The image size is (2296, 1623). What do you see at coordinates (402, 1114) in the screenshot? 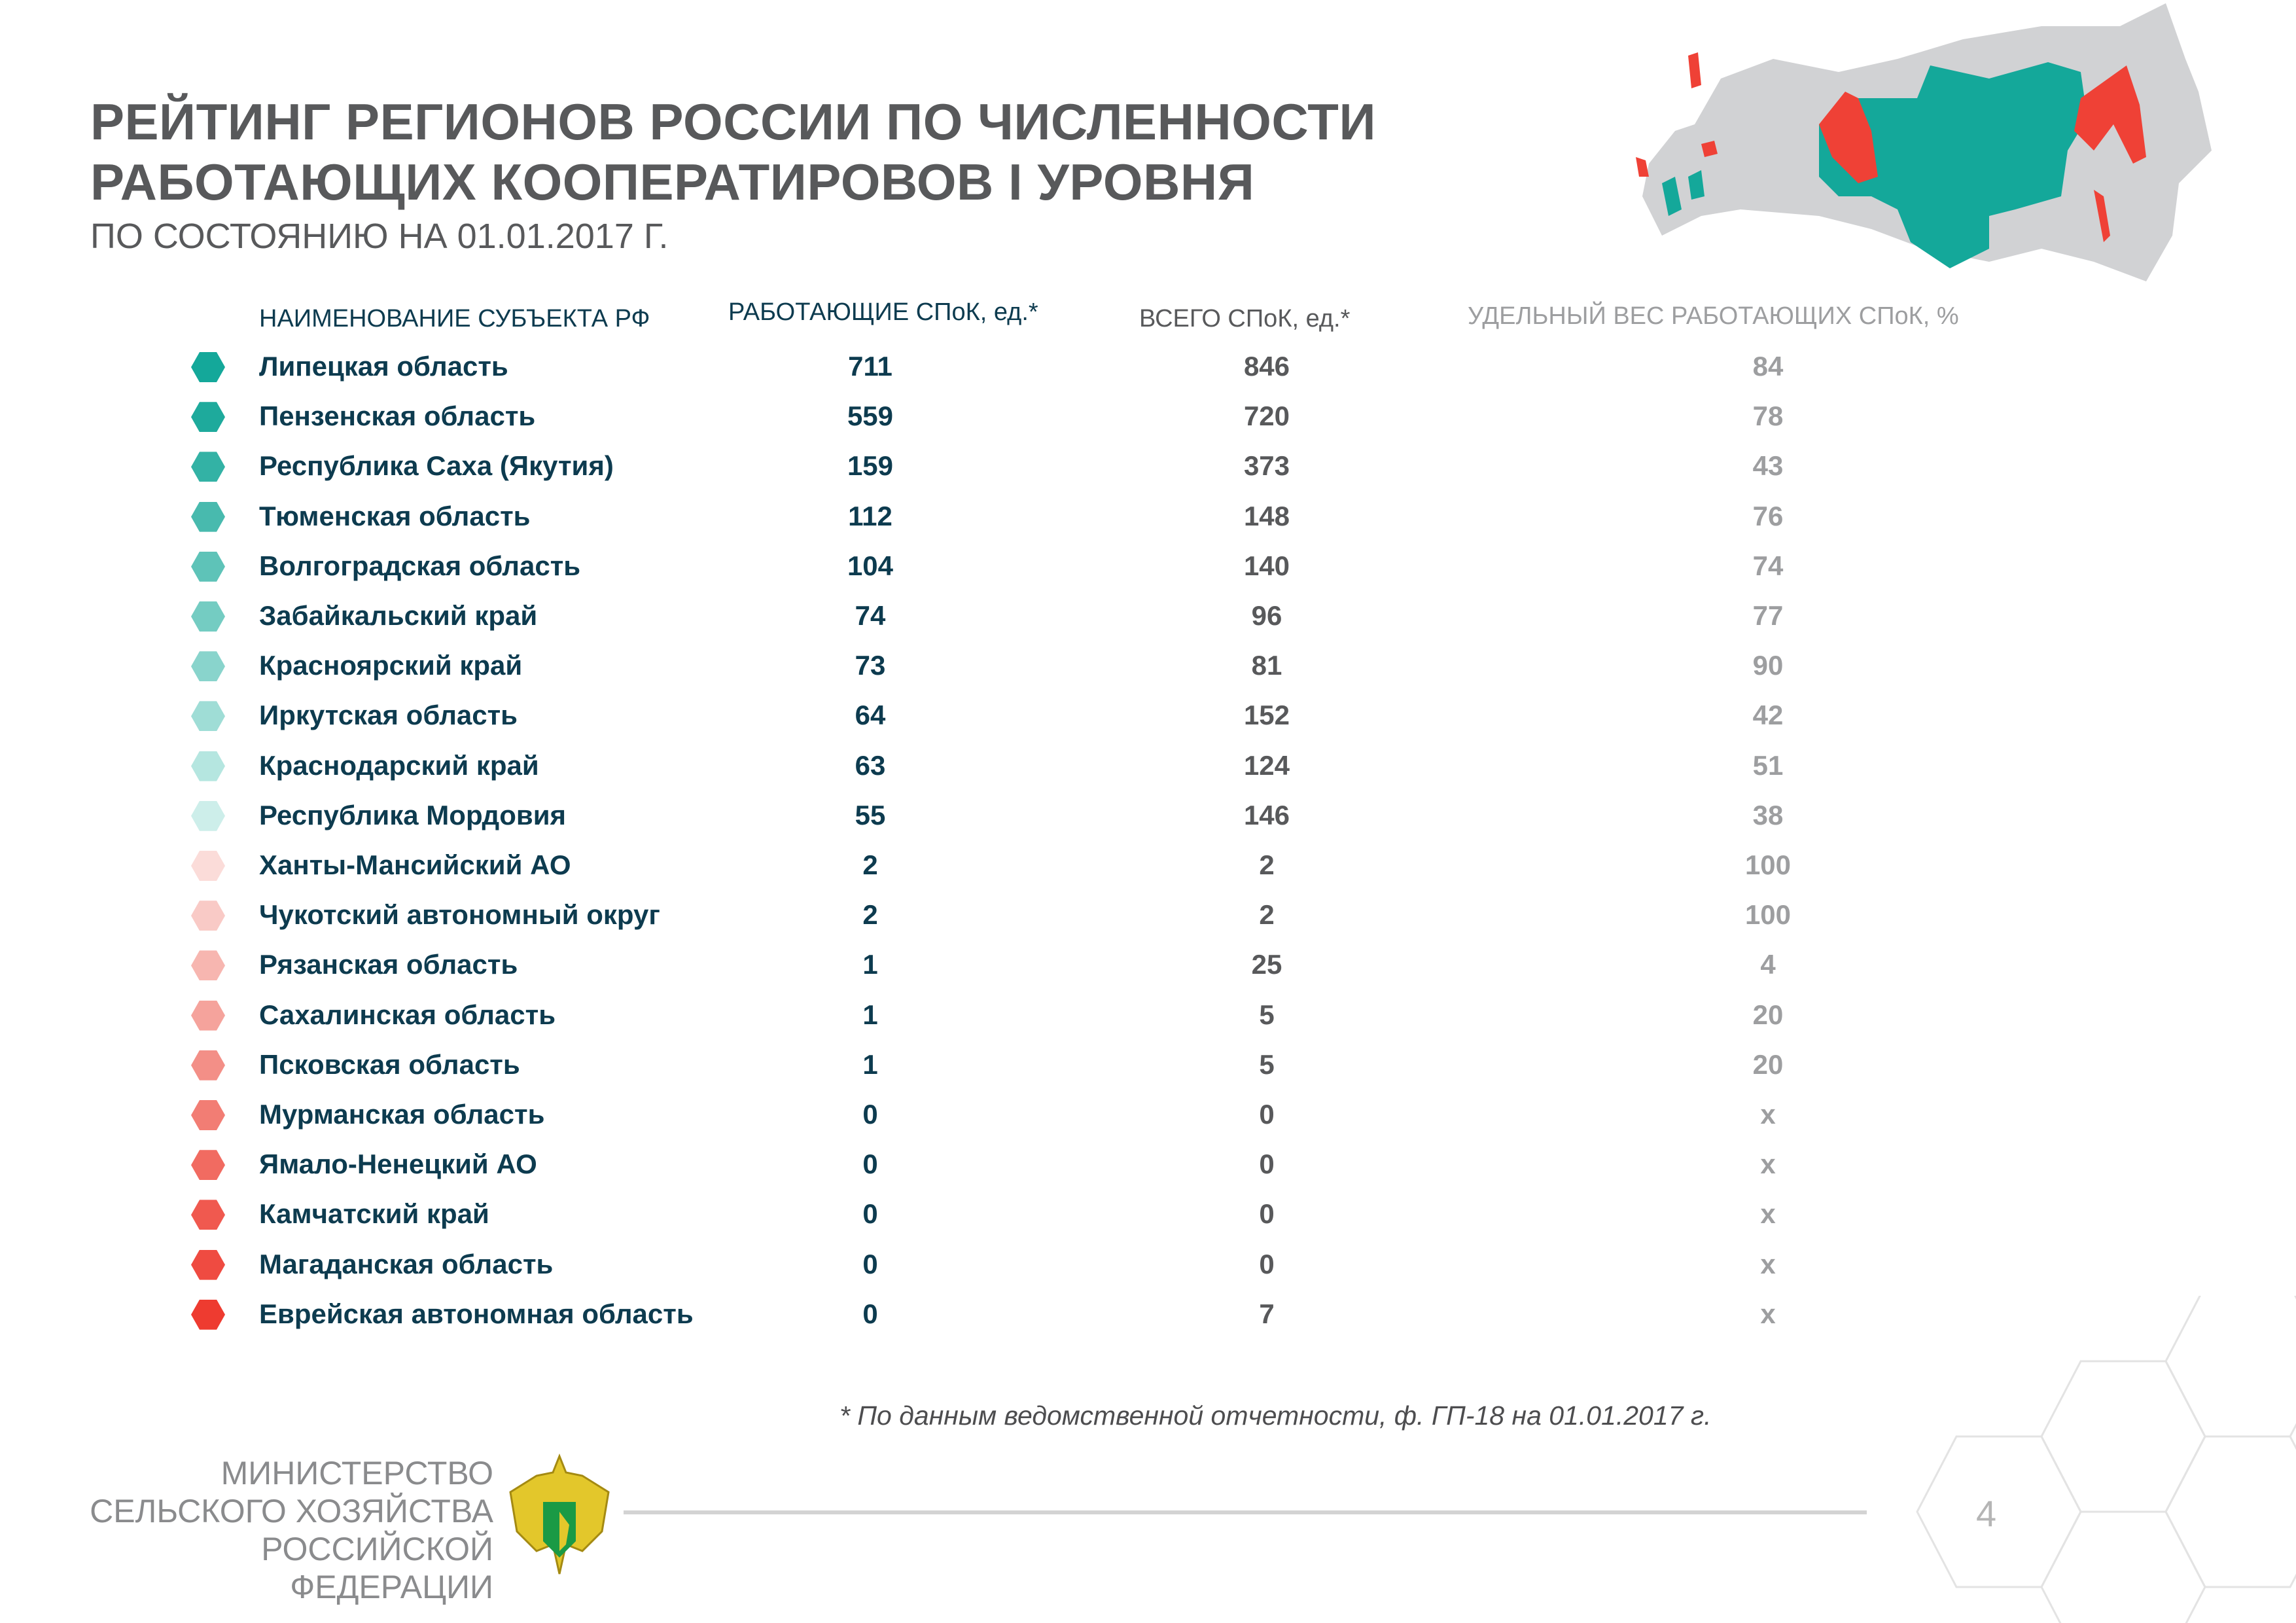
I see `region-name: Мурманская область` at bounding box center [402, 1114].